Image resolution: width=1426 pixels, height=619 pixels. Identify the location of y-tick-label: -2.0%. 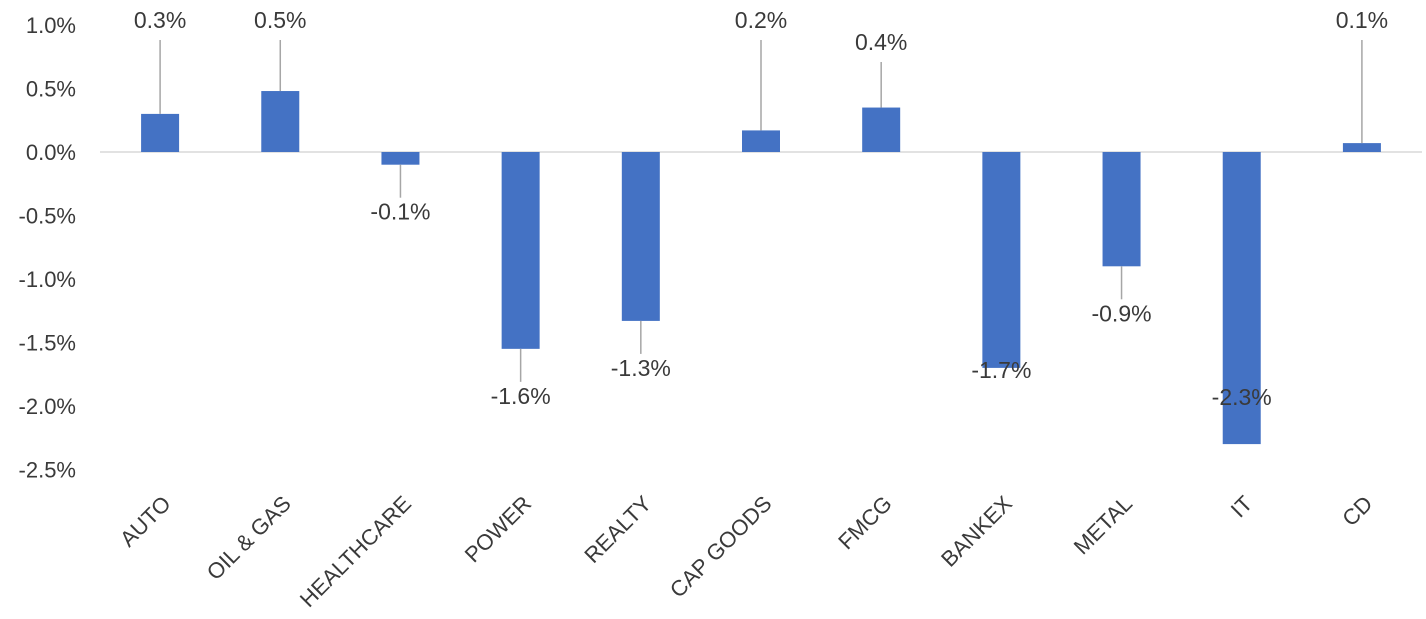
(47, 406).